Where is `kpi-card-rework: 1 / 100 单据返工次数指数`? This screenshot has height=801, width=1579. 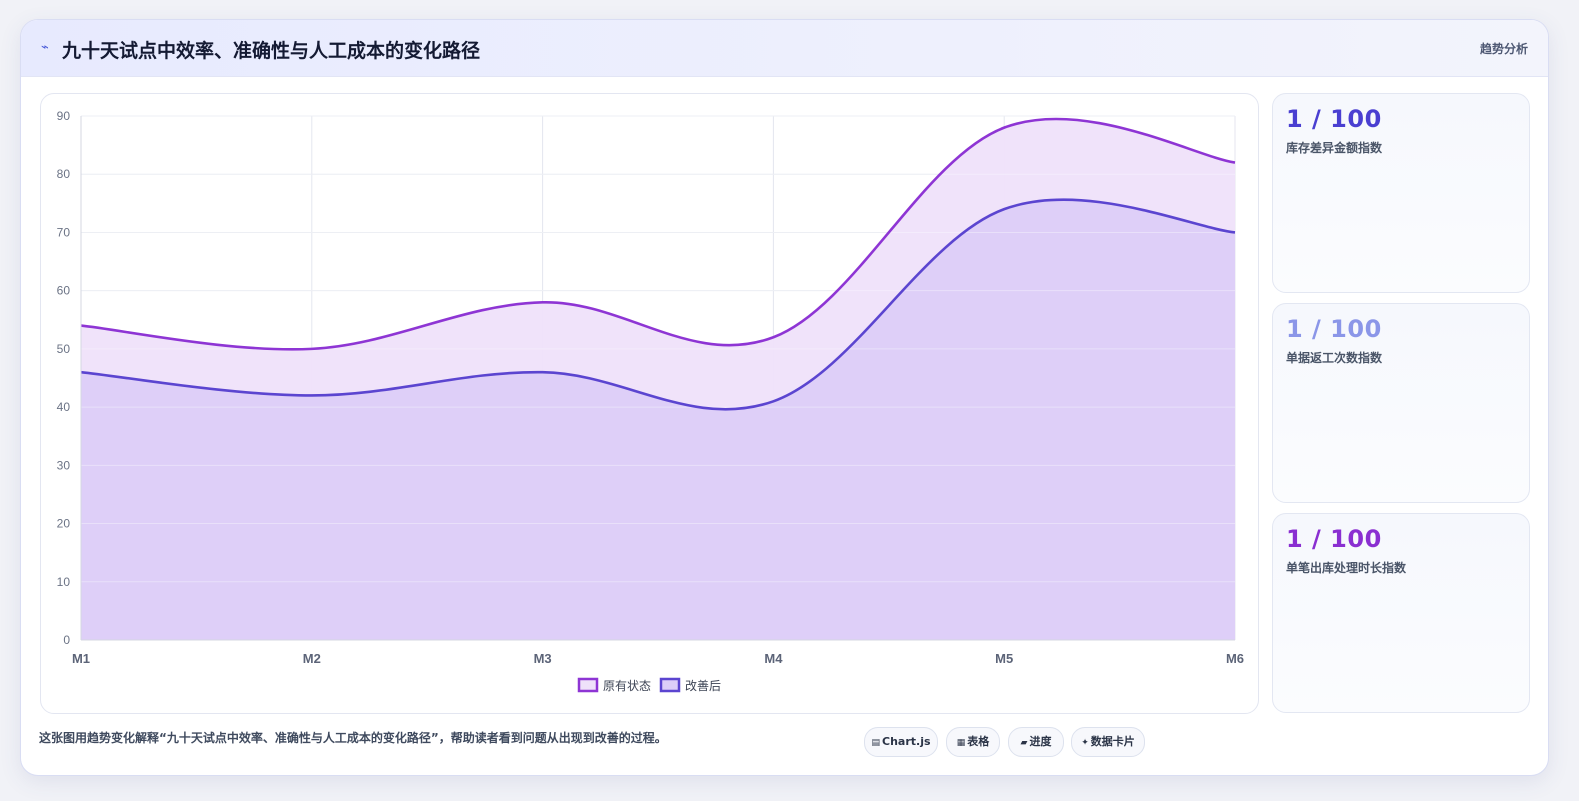 kpi-card-rework: 1 / 100 单据返工次数指数 is located at coordinates (1401, 403).